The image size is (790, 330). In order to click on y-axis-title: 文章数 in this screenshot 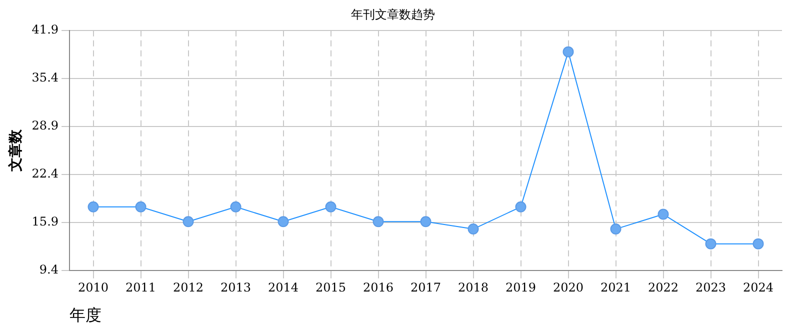, I will do `click(15, 150)`.